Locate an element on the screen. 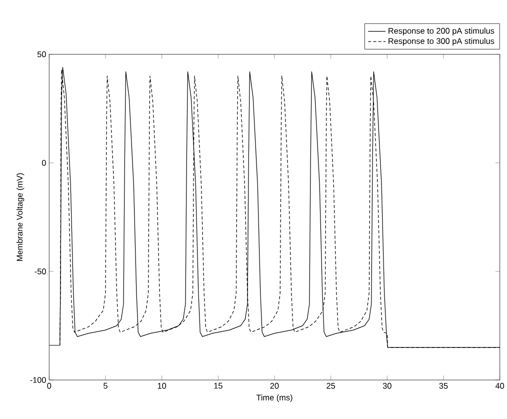 The width and height of the screenshot is (507, 419). legend-label: Response to 300 pA stimulus is located at coordinates (441, 42).